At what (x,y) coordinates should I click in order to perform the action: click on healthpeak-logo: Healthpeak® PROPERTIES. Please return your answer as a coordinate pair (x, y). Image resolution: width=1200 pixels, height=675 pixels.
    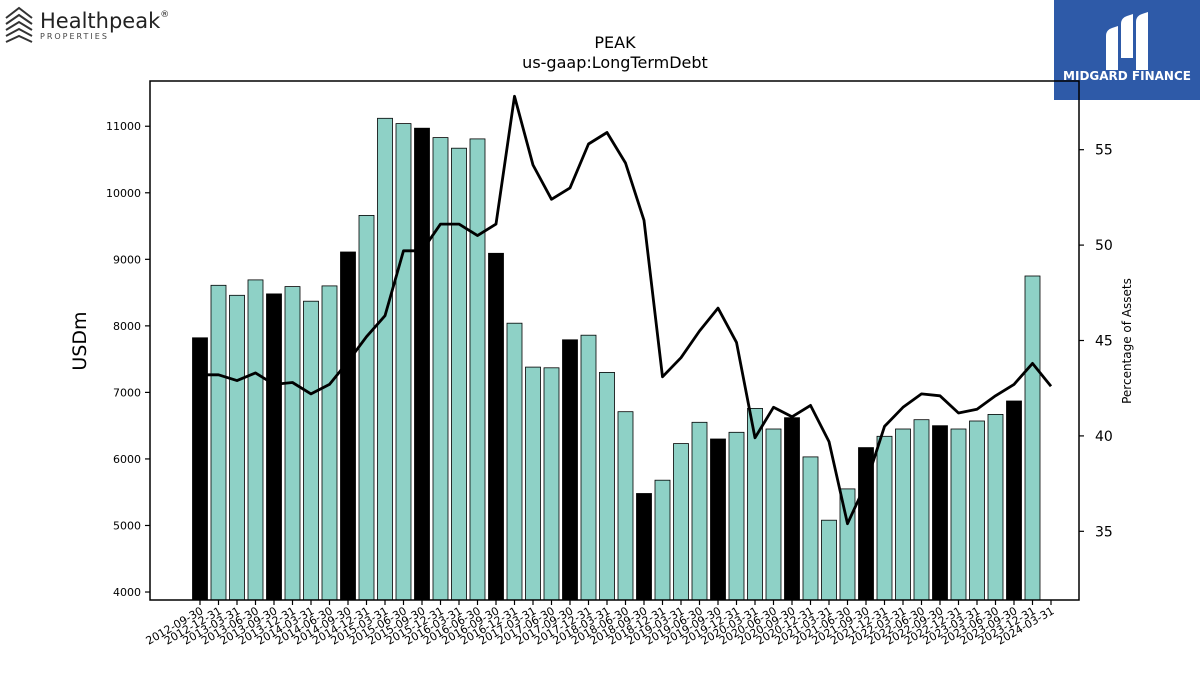
    Looking at the image, I should click on (86, 25).